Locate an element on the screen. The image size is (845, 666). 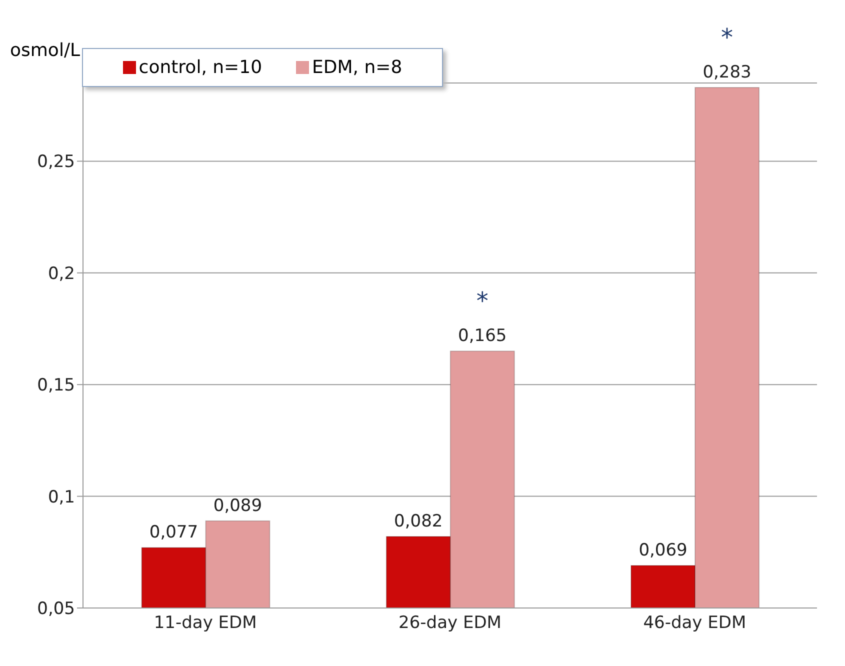
y-tick-label: 0,25 is located at coordinates (56, 162).